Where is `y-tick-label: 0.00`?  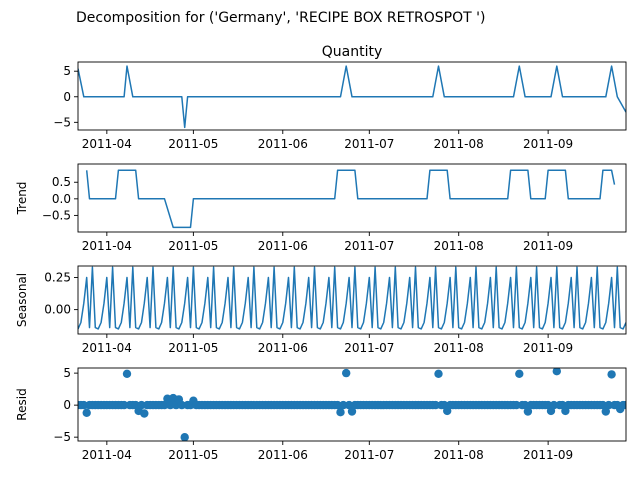 y-tick-label: 0.00 is located at coordinates (57, 310).